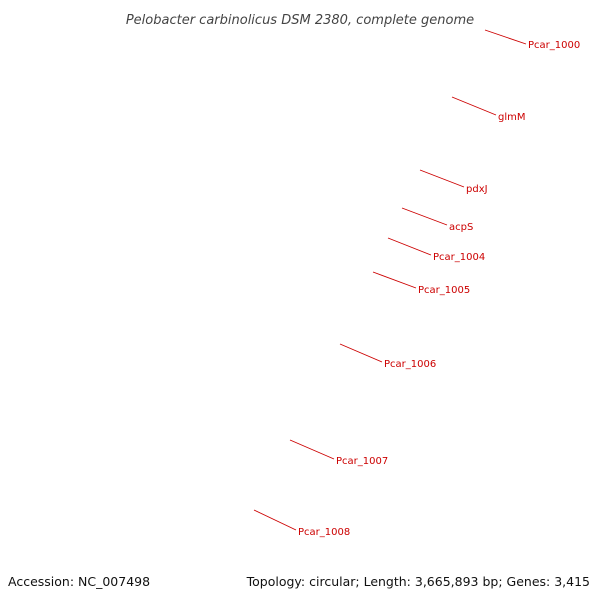 Image resolution: width=600 pixels, height=600 pixels. I want to click on gene-label: Pcar_1004, so click(459, 257).